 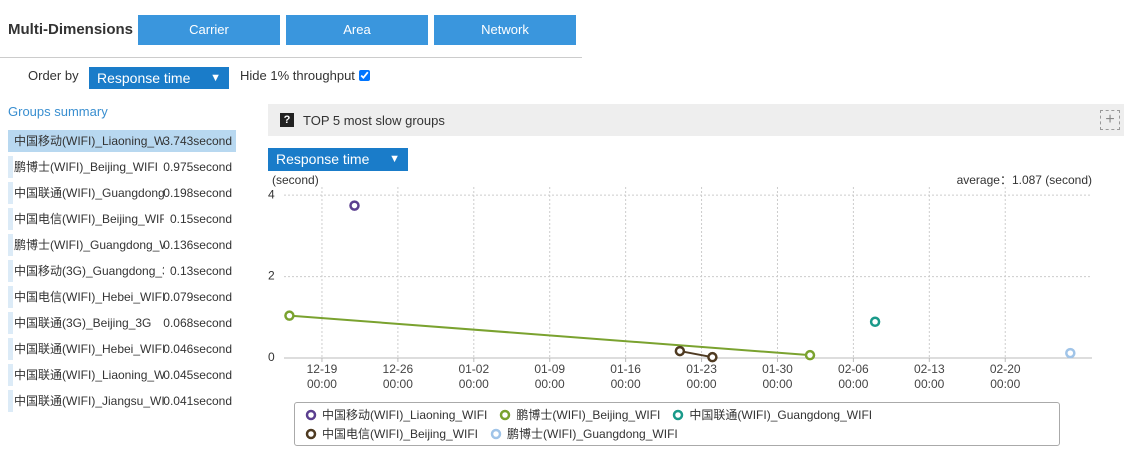 I want to click on group-name: 鹏博士(WIFI)_Guangdong_WIFI, so click(x=89, y=245).